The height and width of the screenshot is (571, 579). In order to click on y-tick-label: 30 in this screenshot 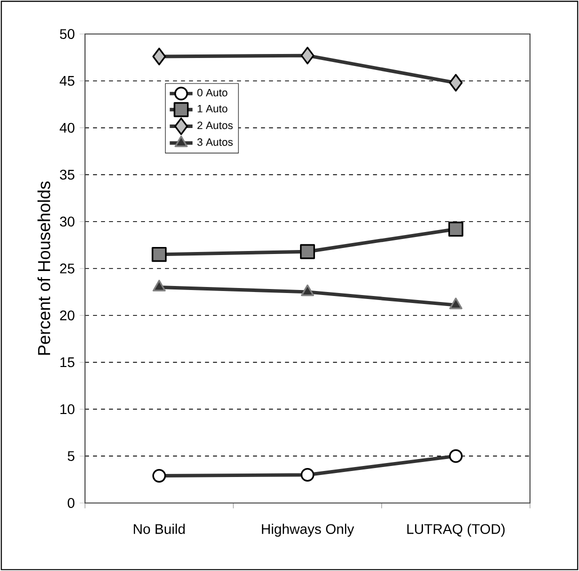, I will do `click(67, 221)`.